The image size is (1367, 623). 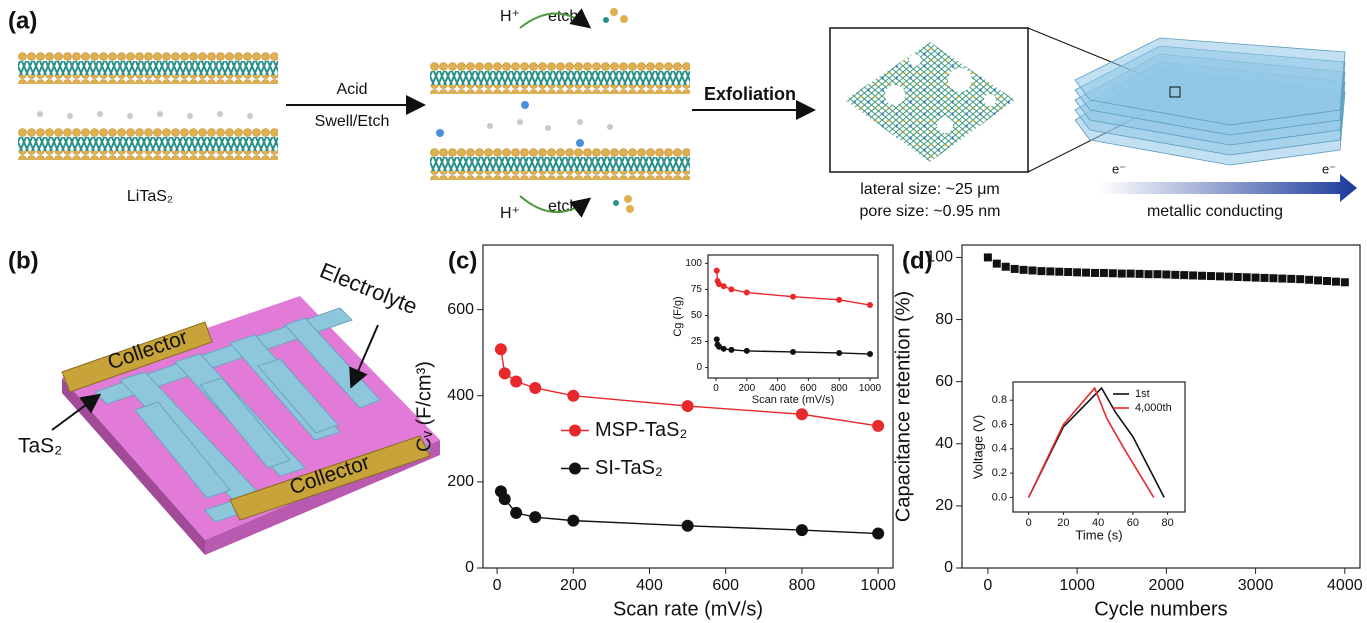 What do you see at coordinates (697, 289) in the screenshot?
I see `y-tick-label: 75` at bounding box center [697, 289].